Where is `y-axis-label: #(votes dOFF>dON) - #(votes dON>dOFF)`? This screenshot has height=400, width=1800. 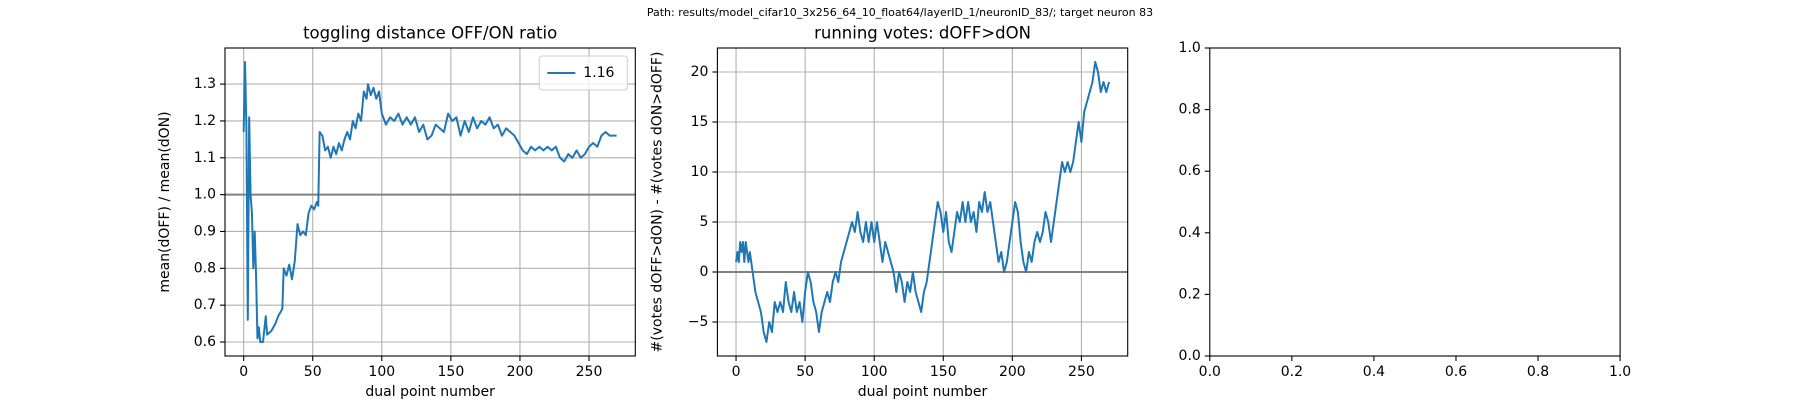
y-axis-label: #(votes dOFF>dON) - #(votes dON>dOFF) is located at coordinates (657, 202).